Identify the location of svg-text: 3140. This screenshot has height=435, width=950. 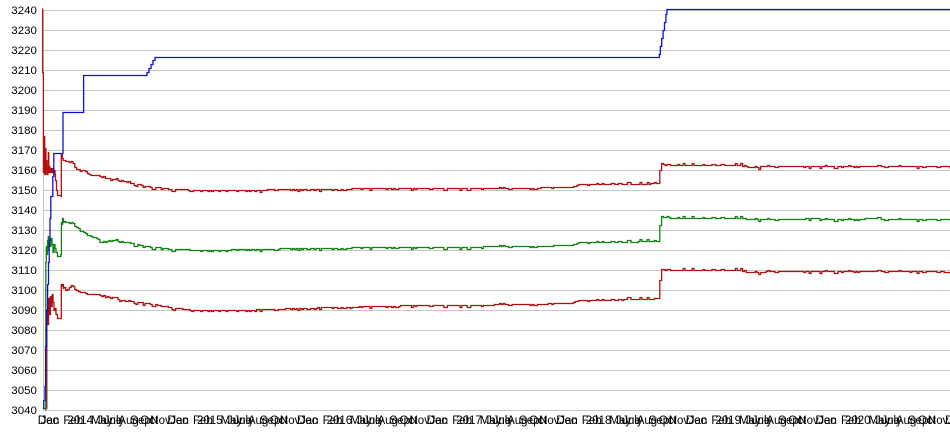
(24, 211).